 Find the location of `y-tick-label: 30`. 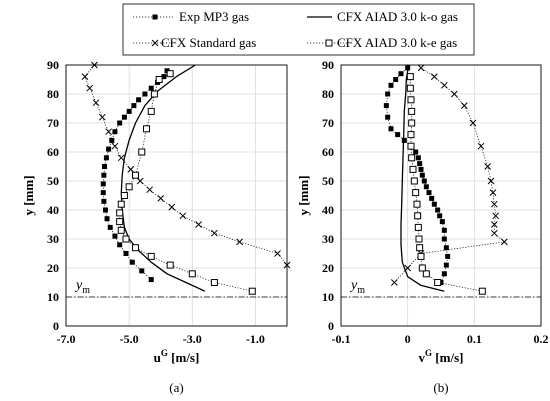

y-tick-label: 30 is located at coordinates (328, 239).